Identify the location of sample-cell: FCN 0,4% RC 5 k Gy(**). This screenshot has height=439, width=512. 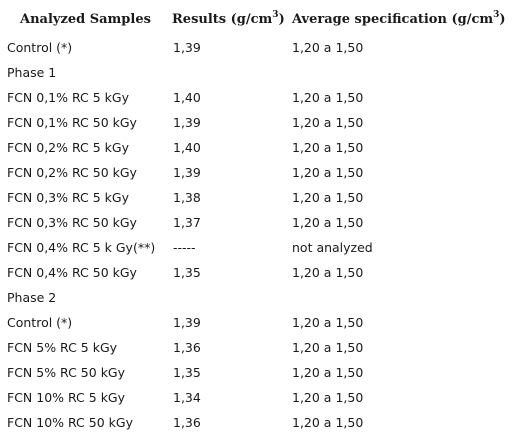
(81, 247).